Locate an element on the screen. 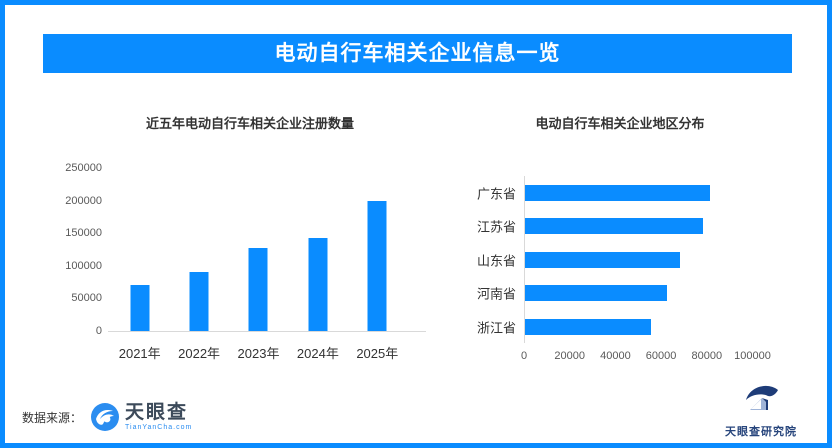 The width and height of the screenshot is (832, 448). x-axis-label: 2021年 is located at coordinates (139, 353).